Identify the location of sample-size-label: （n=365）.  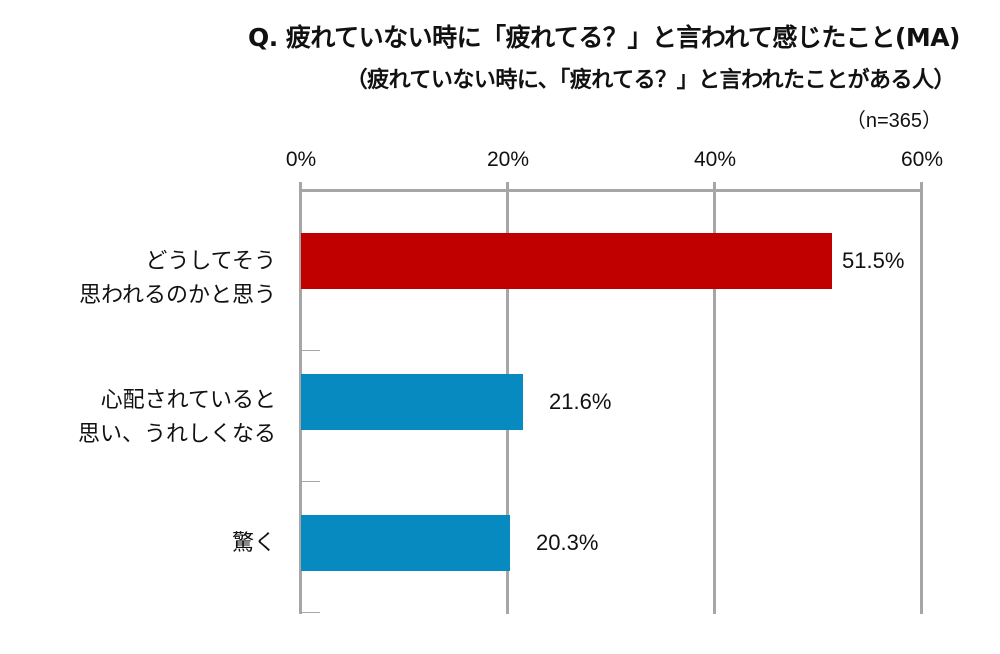
(893, 121).